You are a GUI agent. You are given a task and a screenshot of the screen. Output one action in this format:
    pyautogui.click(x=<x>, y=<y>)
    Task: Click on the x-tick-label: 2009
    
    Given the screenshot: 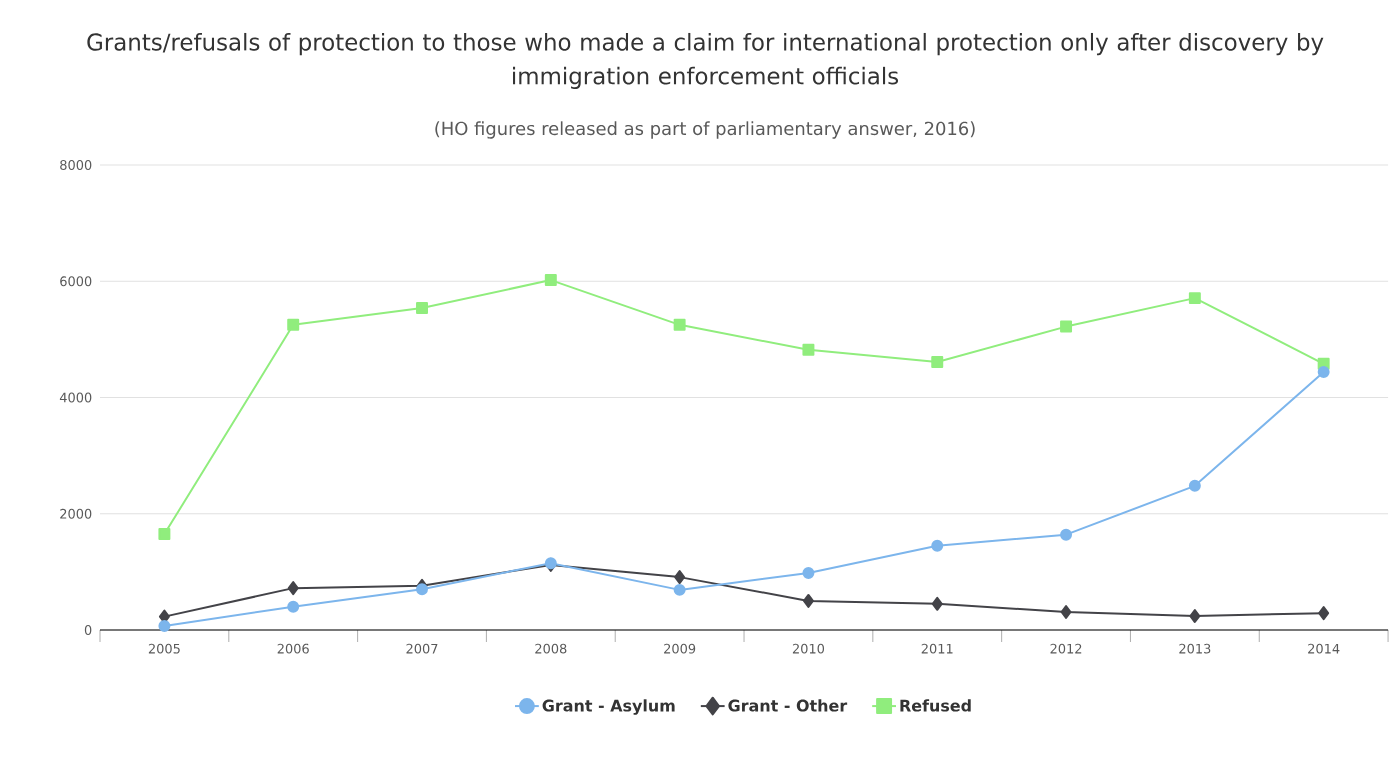 What is the action you would take?
    pyautogui.click(x=680, y=648)
    